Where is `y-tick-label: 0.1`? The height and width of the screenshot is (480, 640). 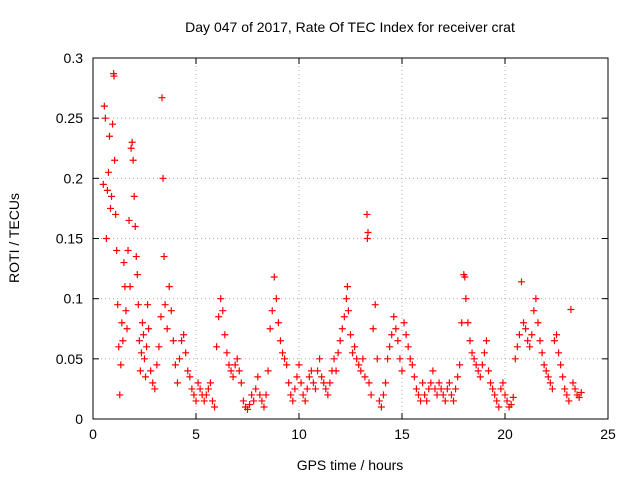 y-tick-label: 0.1 is located at coordinates (74, 299).